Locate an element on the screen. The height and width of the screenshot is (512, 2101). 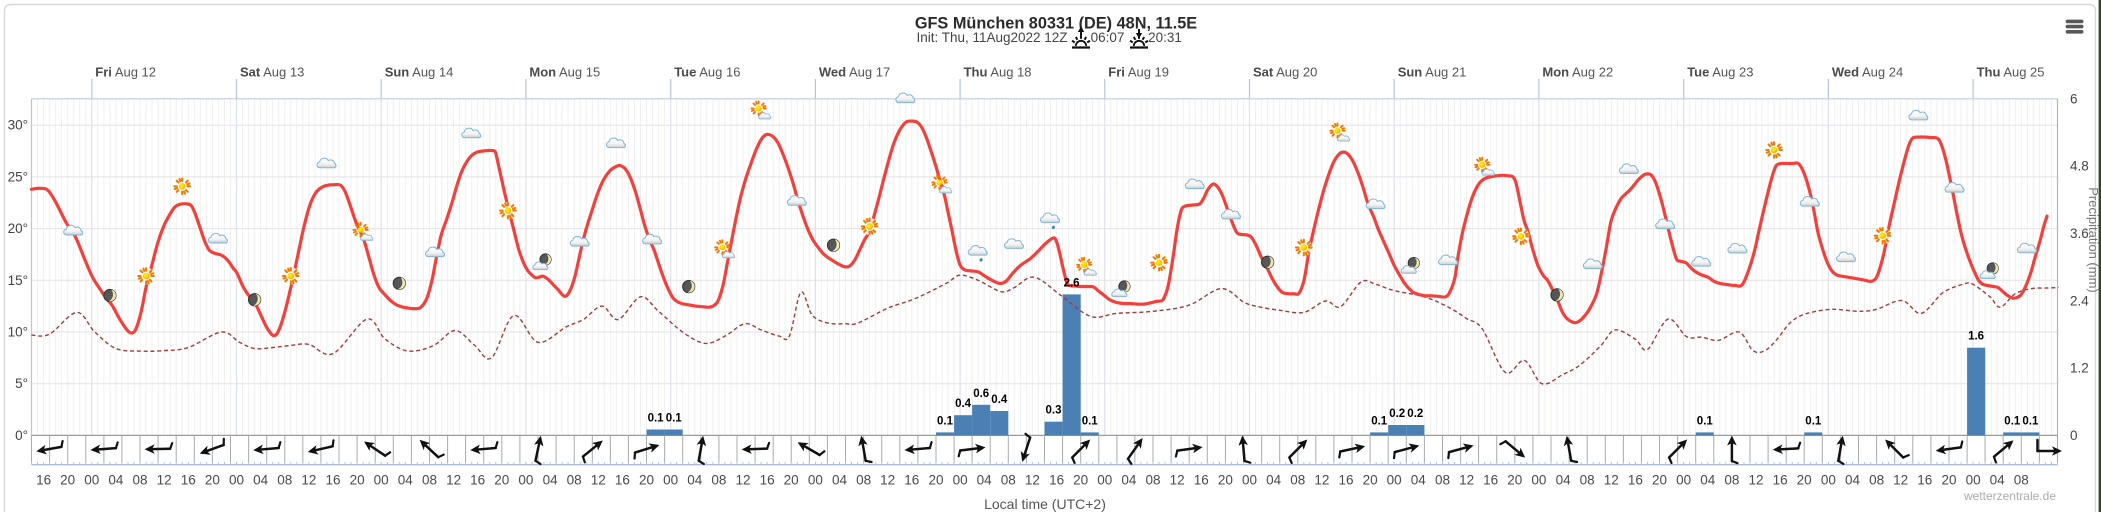
svg-text: 4.8 is located at coordinates (2079, 166).